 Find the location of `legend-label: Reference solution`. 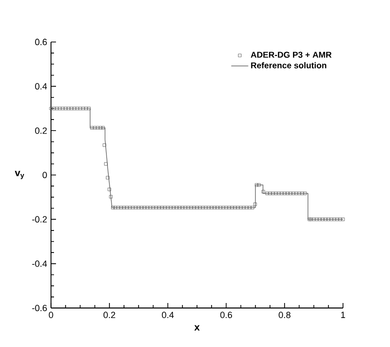

legend-label: Reference solution is located at coordinates (288, 65).